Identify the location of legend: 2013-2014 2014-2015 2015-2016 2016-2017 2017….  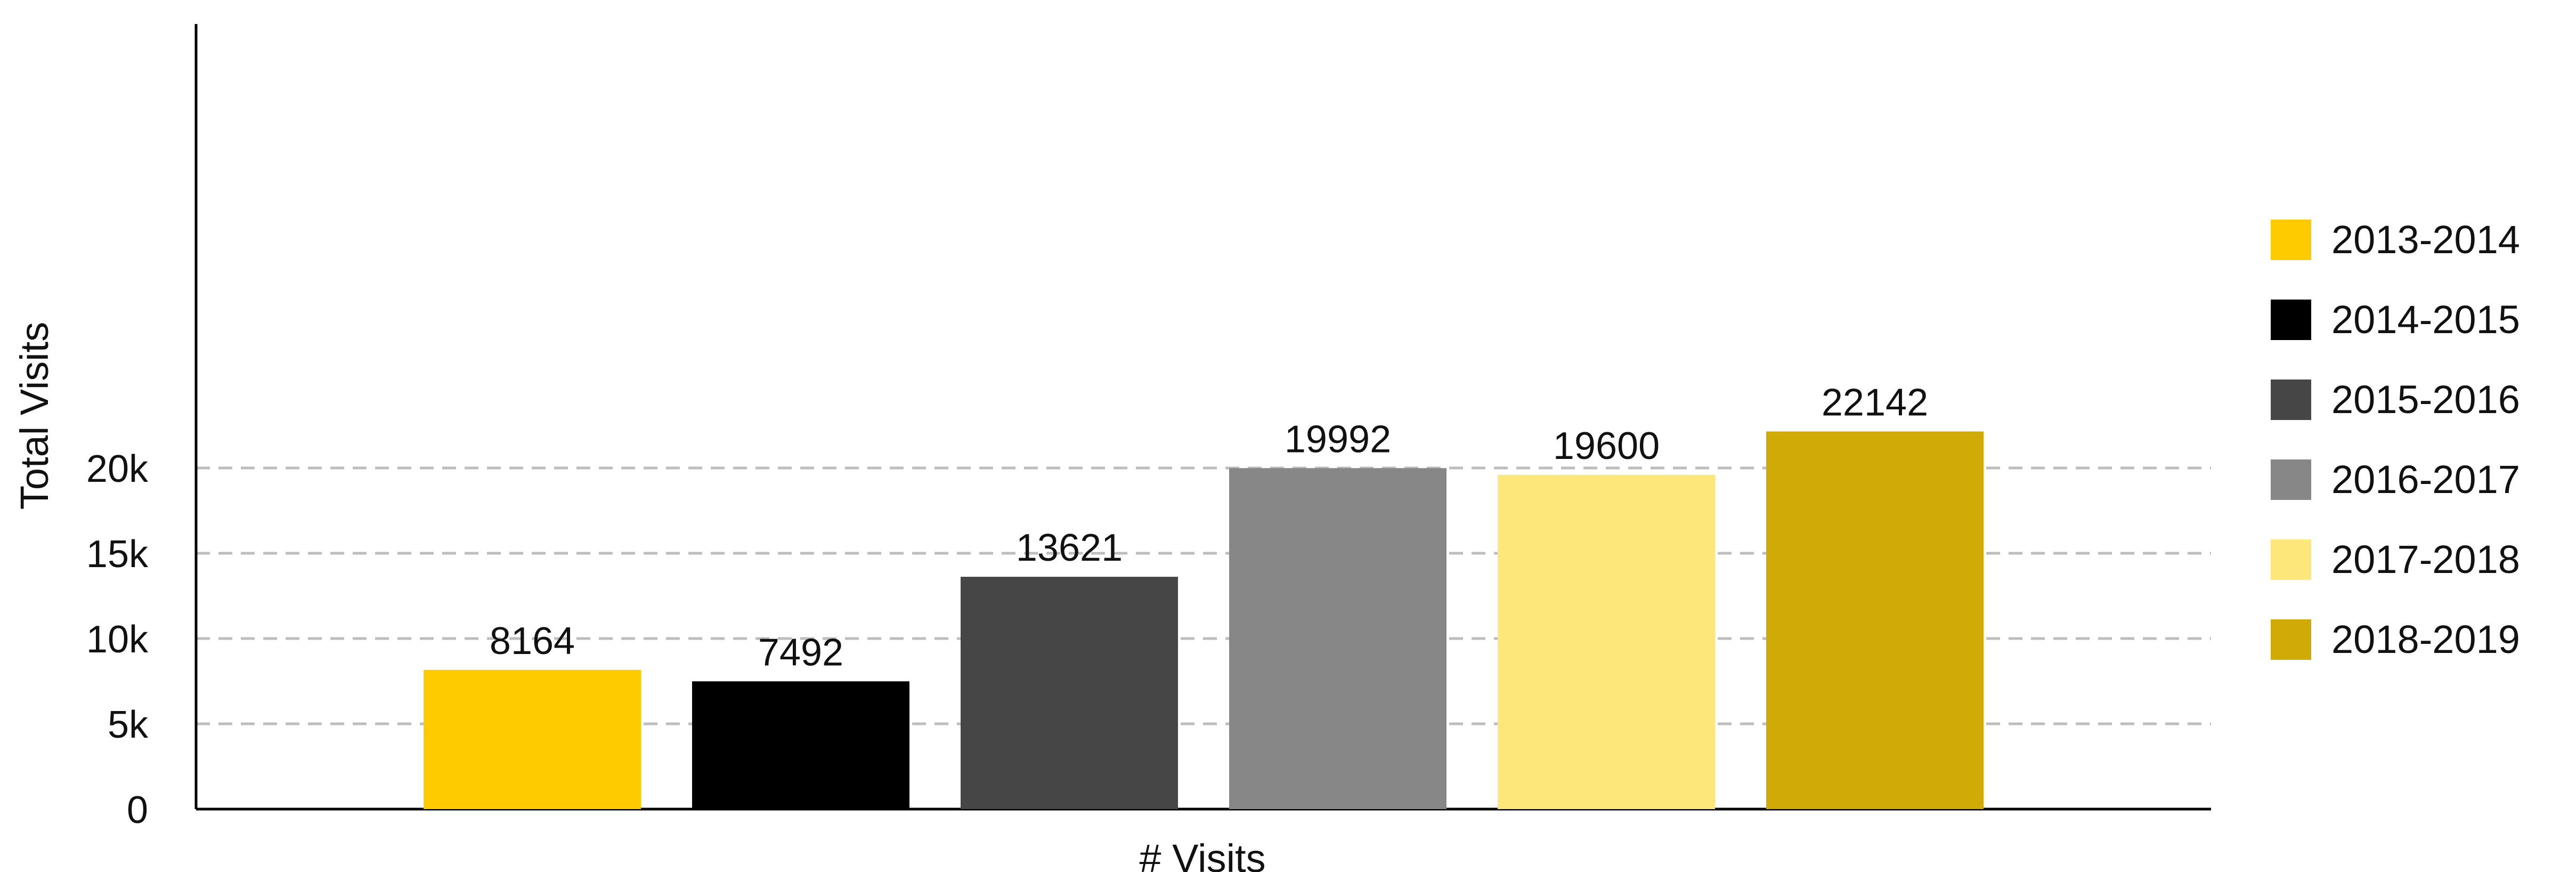
(2395, 439).